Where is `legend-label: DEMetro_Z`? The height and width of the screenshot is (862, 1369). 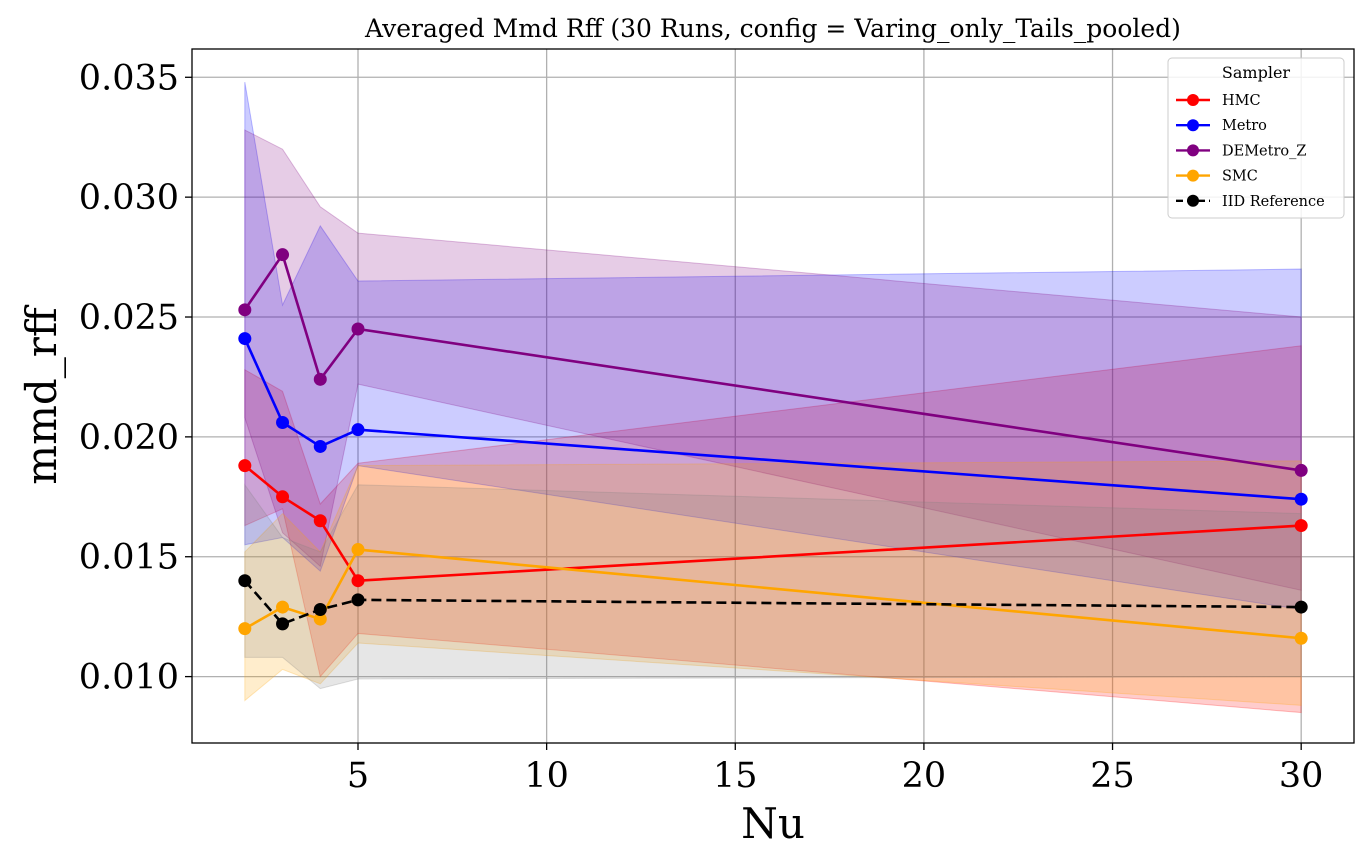
legend-label: DEMetro_Z is located at coordinates (1264, 151).